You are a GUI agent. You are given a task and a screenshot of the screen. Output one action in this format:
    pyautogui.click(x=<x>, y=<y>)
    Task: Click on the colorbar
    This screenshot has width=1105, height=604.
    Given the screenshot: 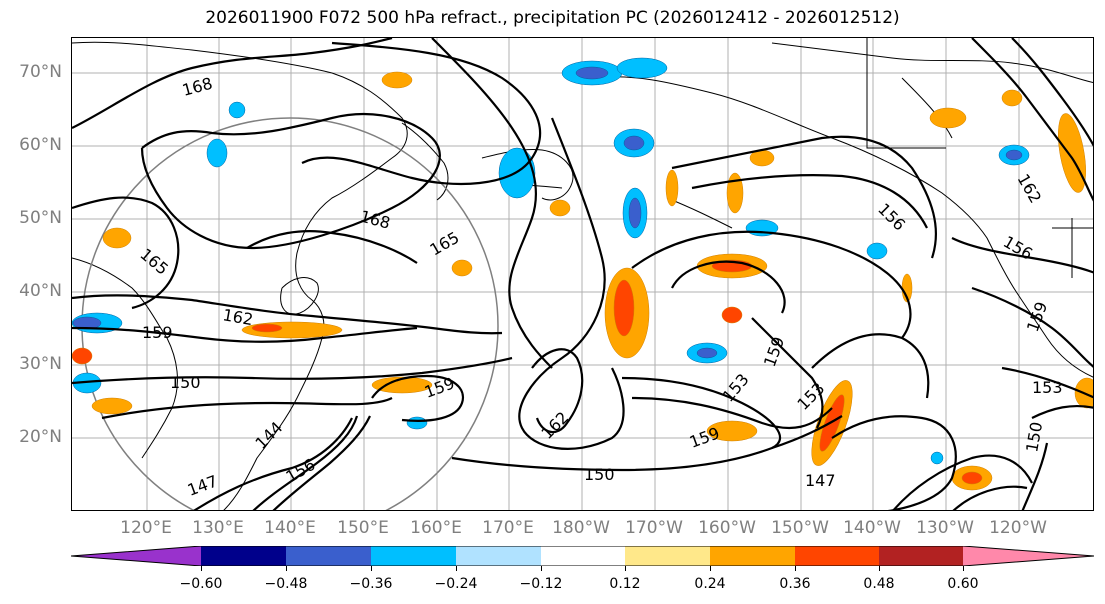 What is the action you would take?
    pyautogui.click(x=582, y=556)
    